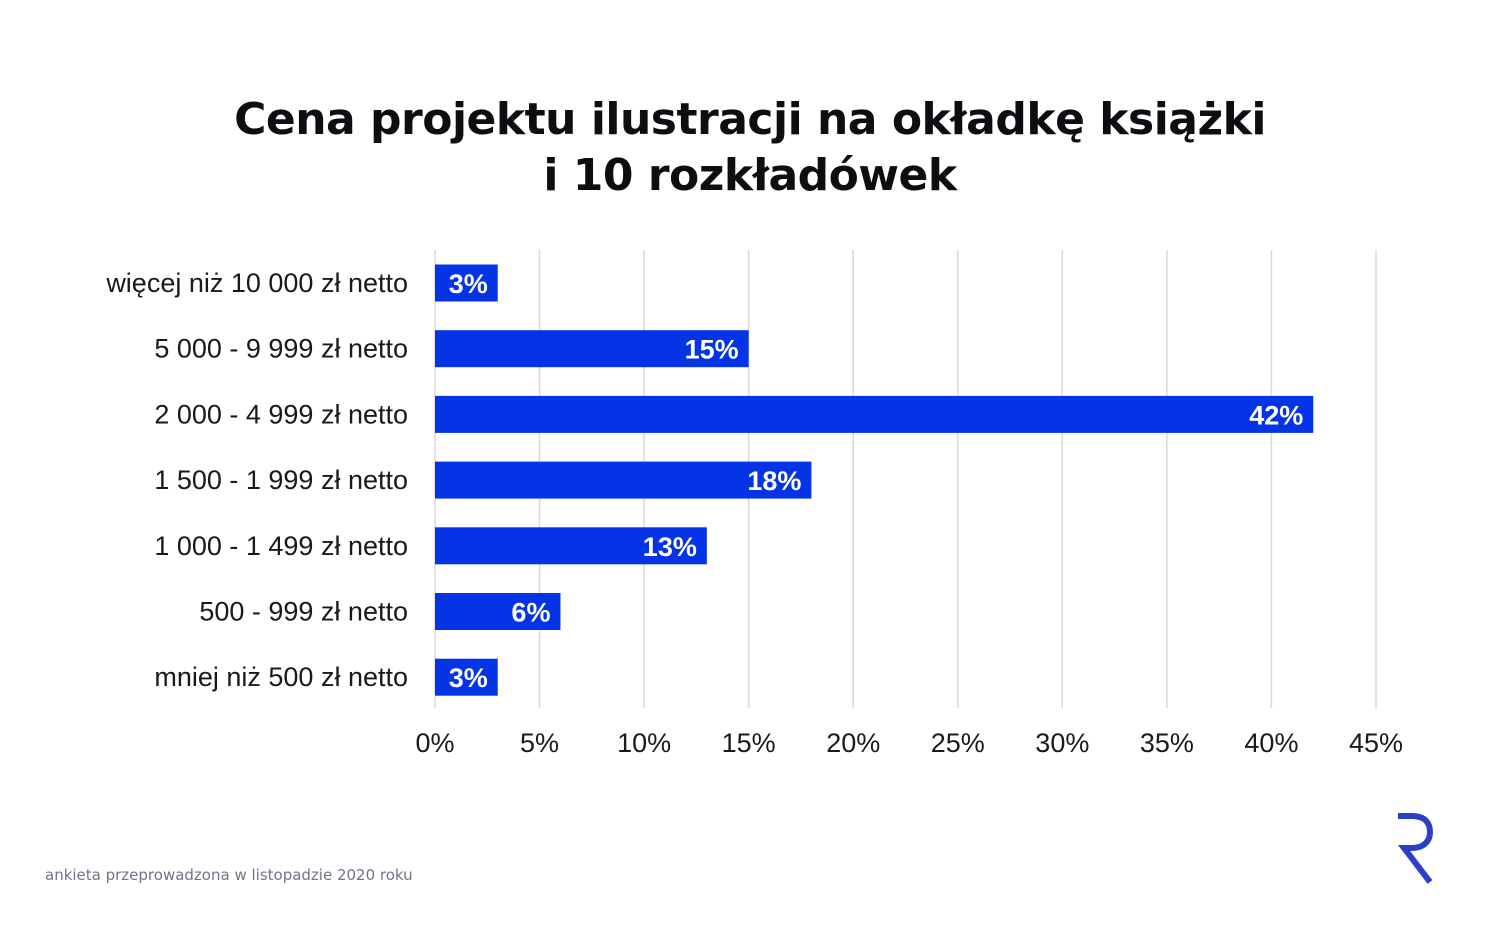 The width and height of the screenshot is (1500, 928). I want to click on x-tick-label: 10%, so click(644, 743).